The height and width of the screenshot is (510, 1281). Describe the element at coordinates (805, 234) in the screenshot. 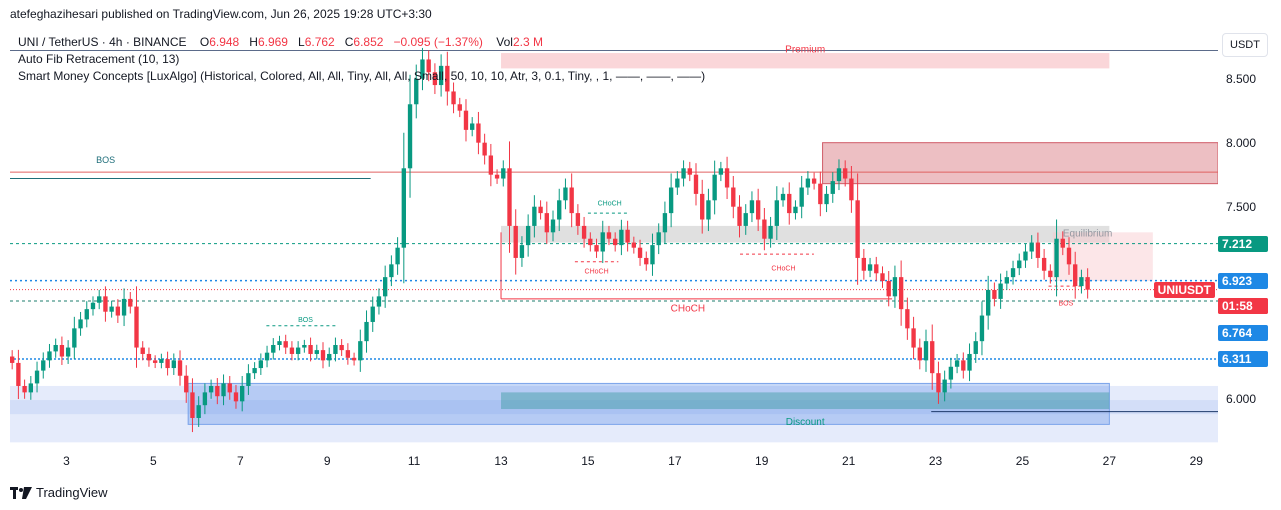

I see `equilibrium-zone` at that location.